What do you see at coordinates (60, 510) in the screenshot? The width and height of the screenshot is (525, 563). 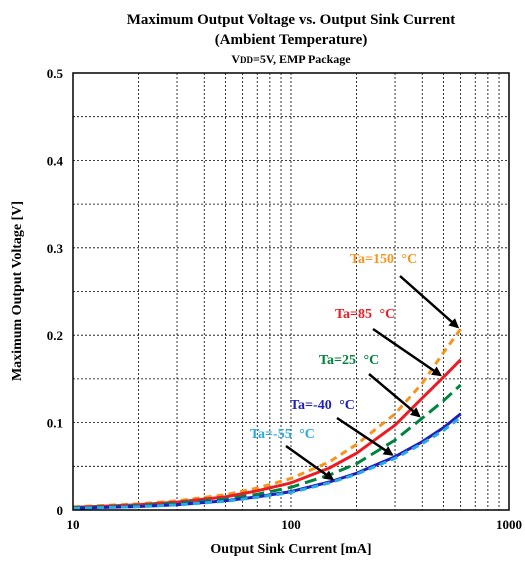 I see `y-tick-label: 0` at bounding box center [60, 510].